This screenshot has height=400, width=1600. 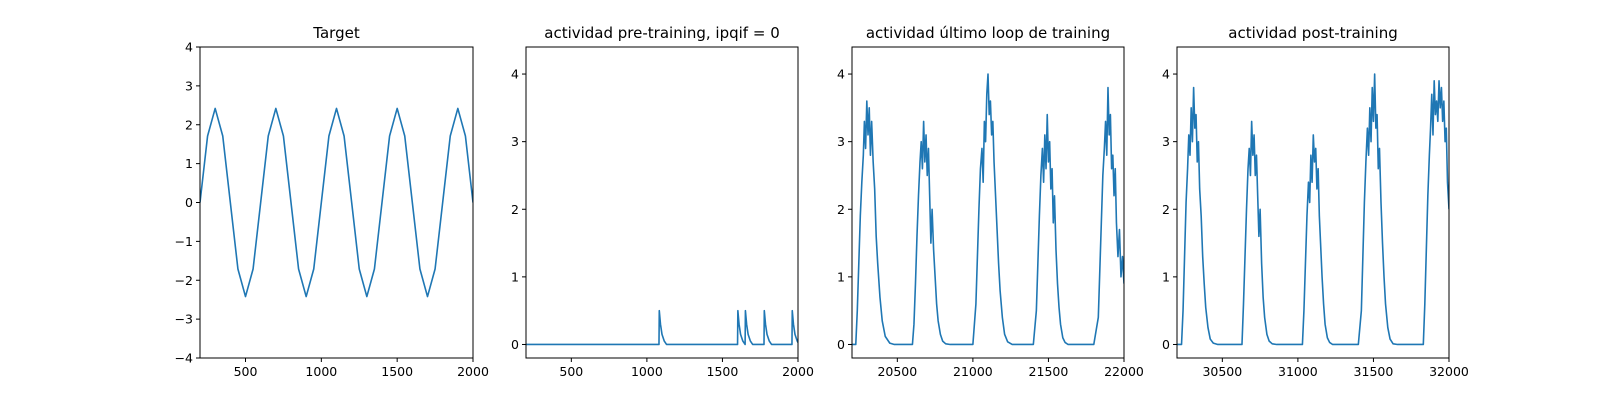 I want to click on x-tick-label: 31500, so click(x=1374, y=371).